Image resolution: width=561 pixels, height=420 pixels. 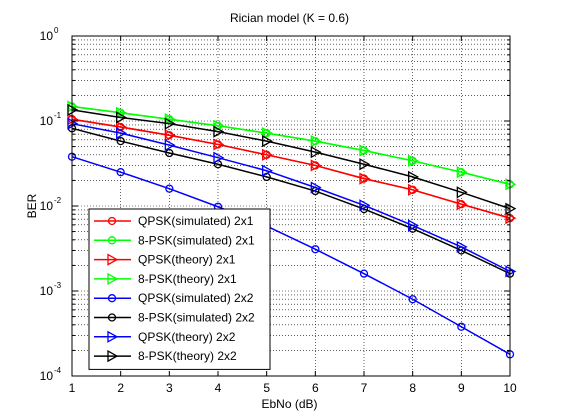 I want to click on legend-box, so click(x=179, y=289).